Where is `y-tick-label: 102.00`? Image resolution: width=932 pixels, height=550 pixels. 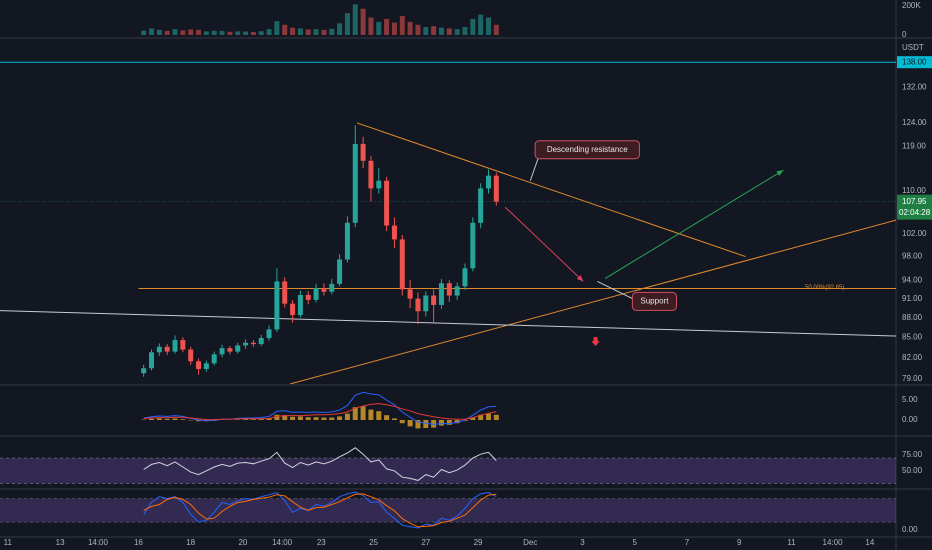
y-tick-label: 102.00 is located at coordinates (914, 233).